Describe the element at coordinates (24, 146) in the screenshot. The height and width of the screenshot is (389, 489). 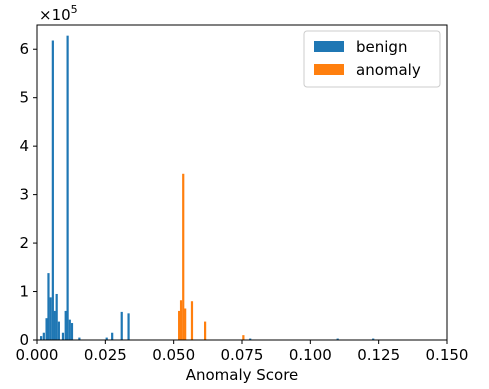
I see `y-tick-label-4: 4` at that location.